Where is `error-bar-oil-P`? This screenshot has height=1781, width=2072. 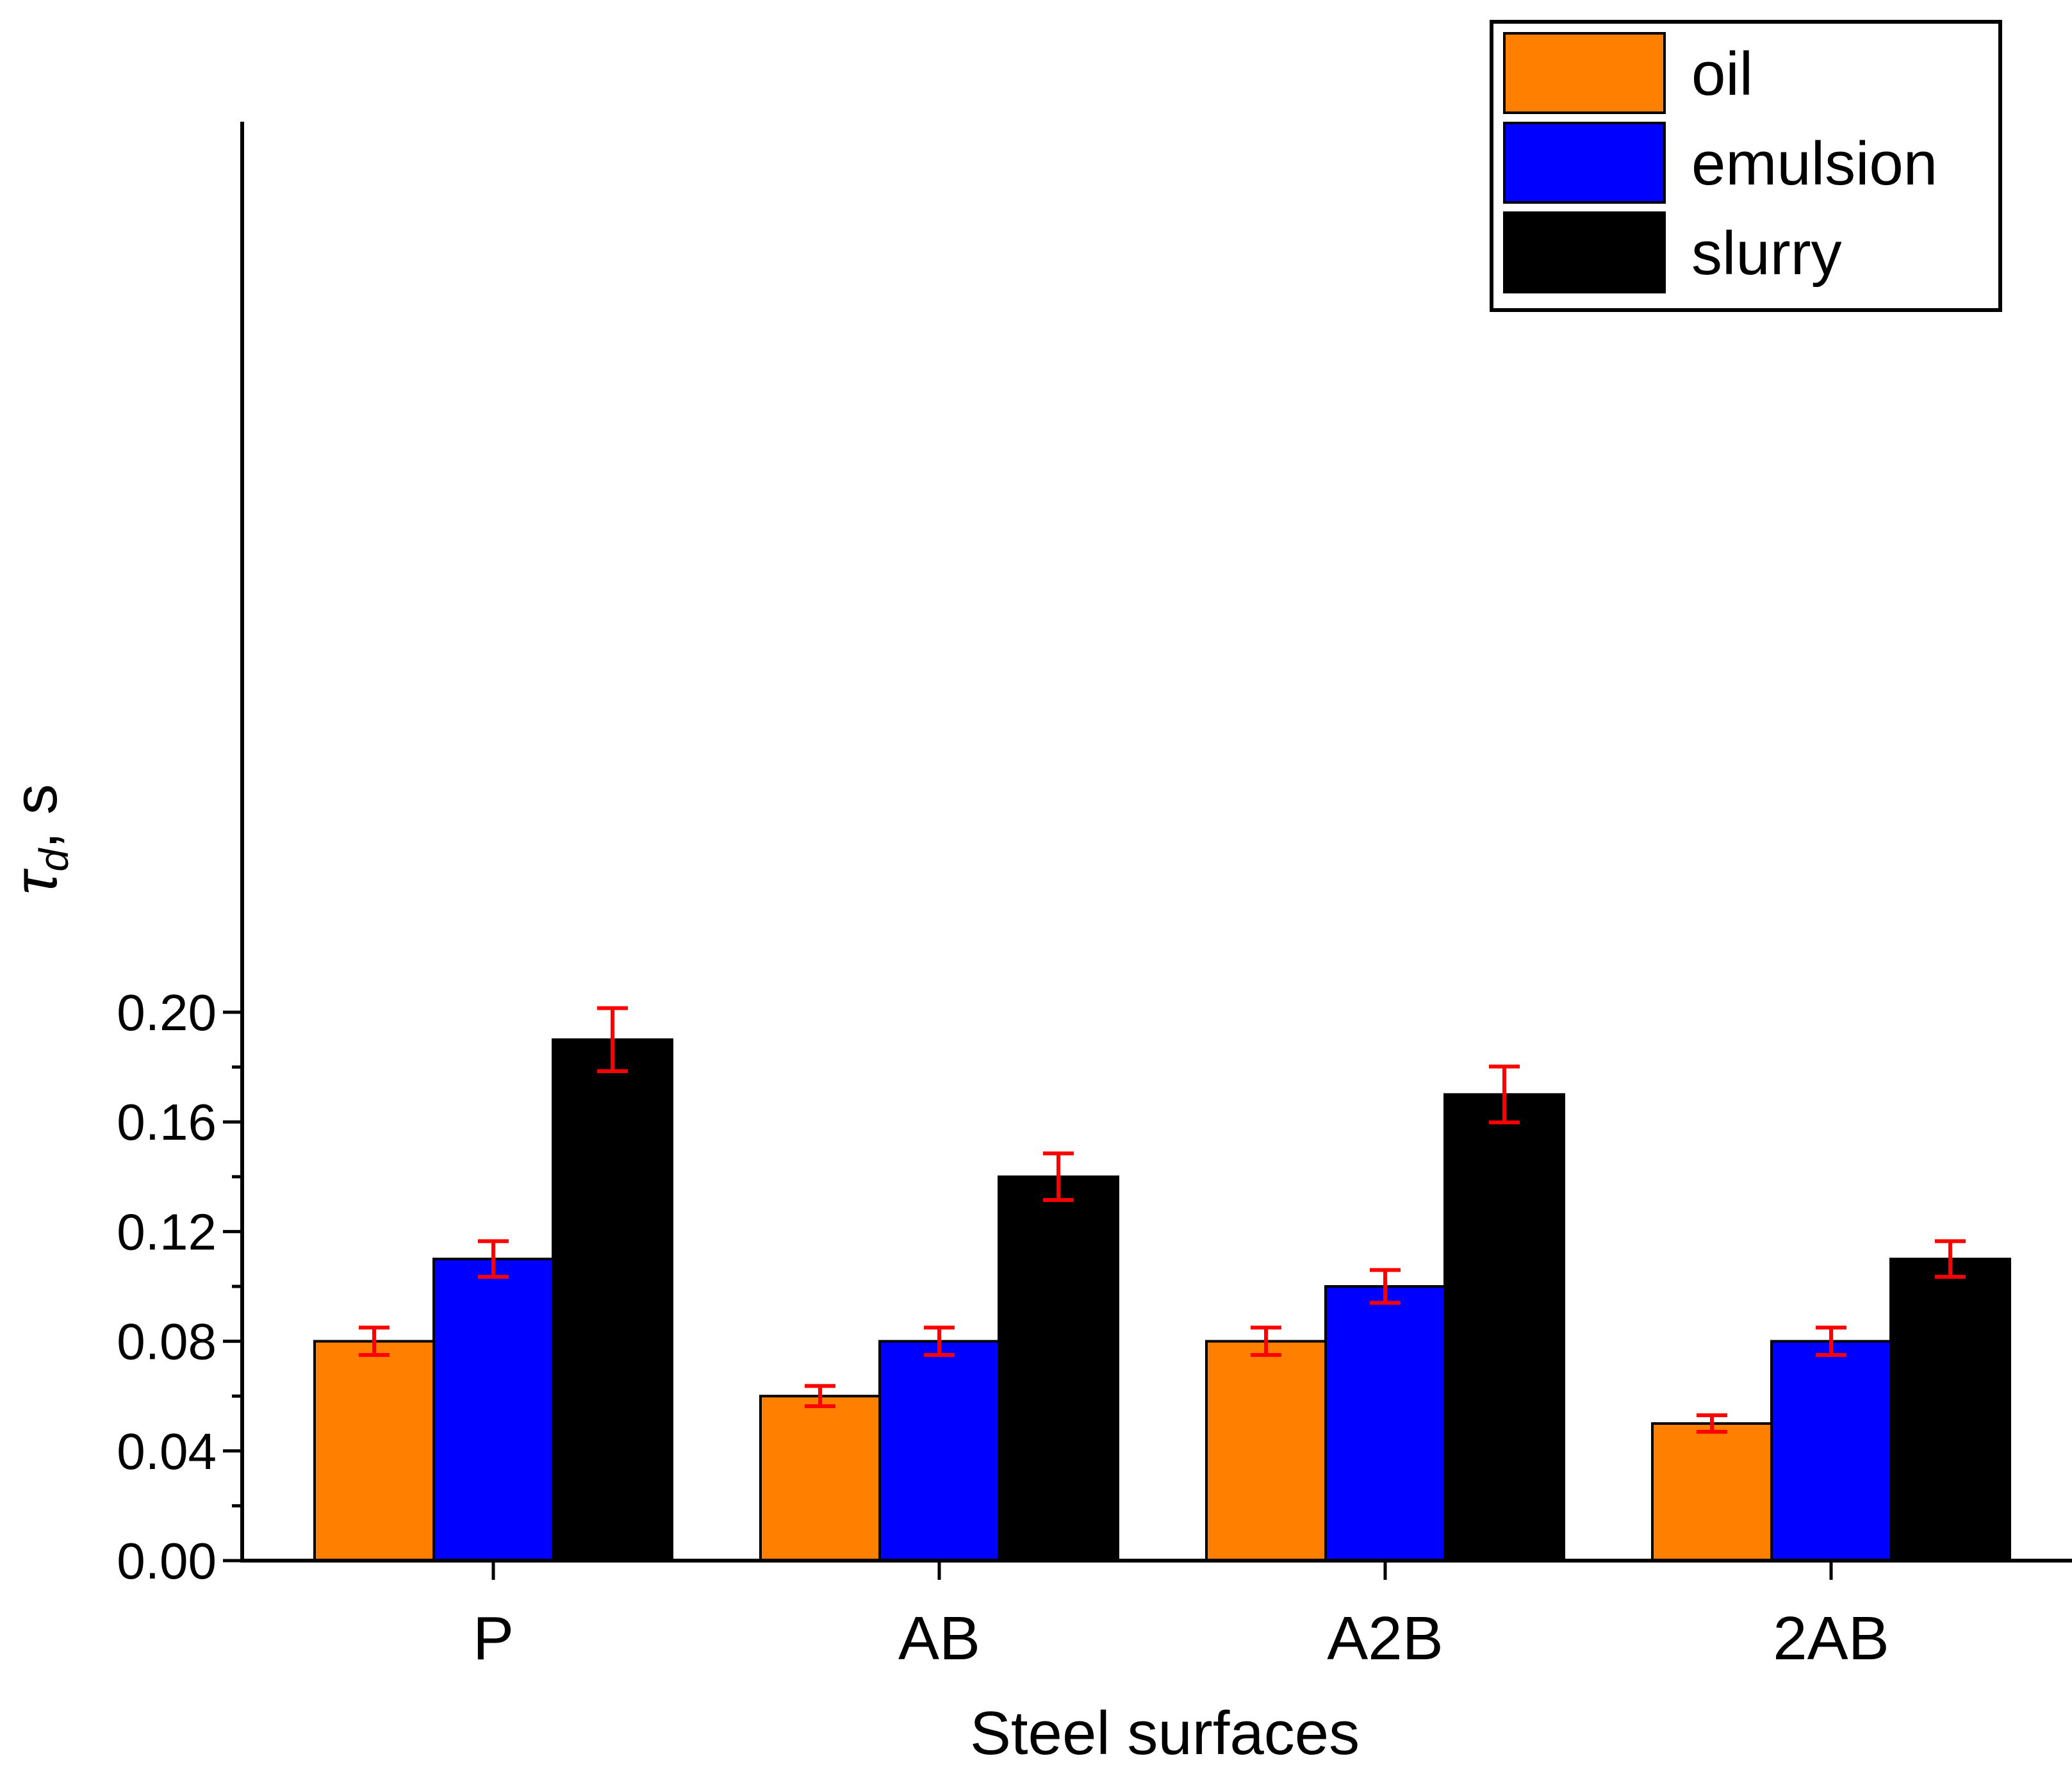 error-bar-oil-P is located at coordinates (374, 1341).